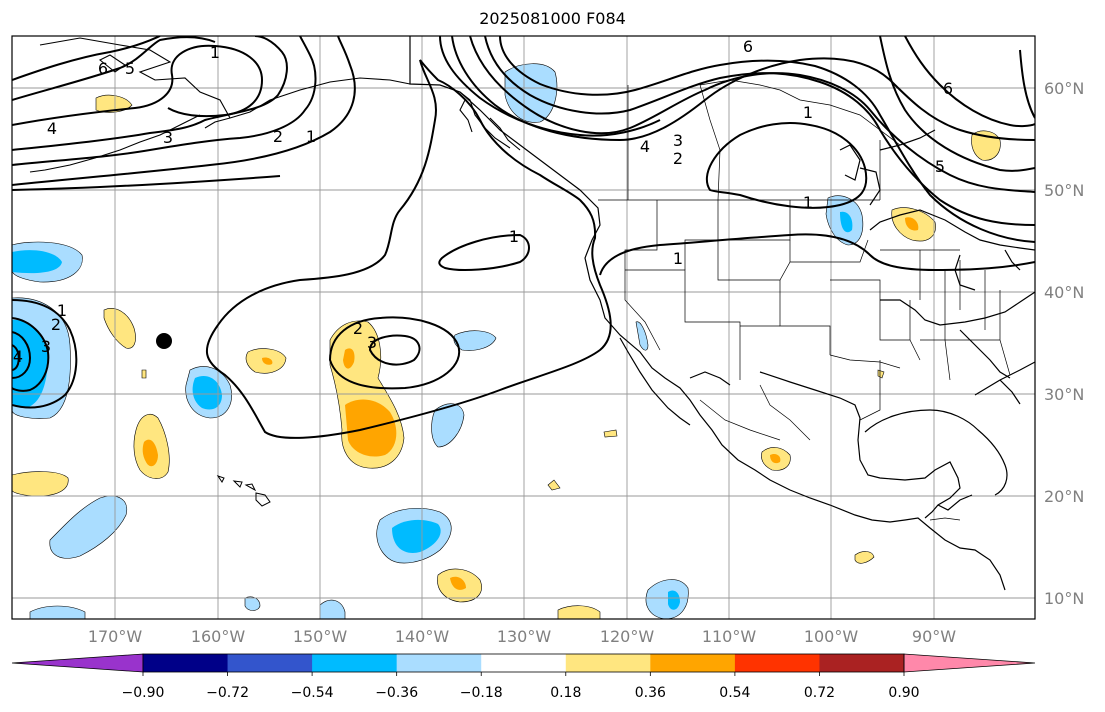 This screenshot has width=1105, height=712. I want to click on lon-label: 150°W, so click(320, 636).